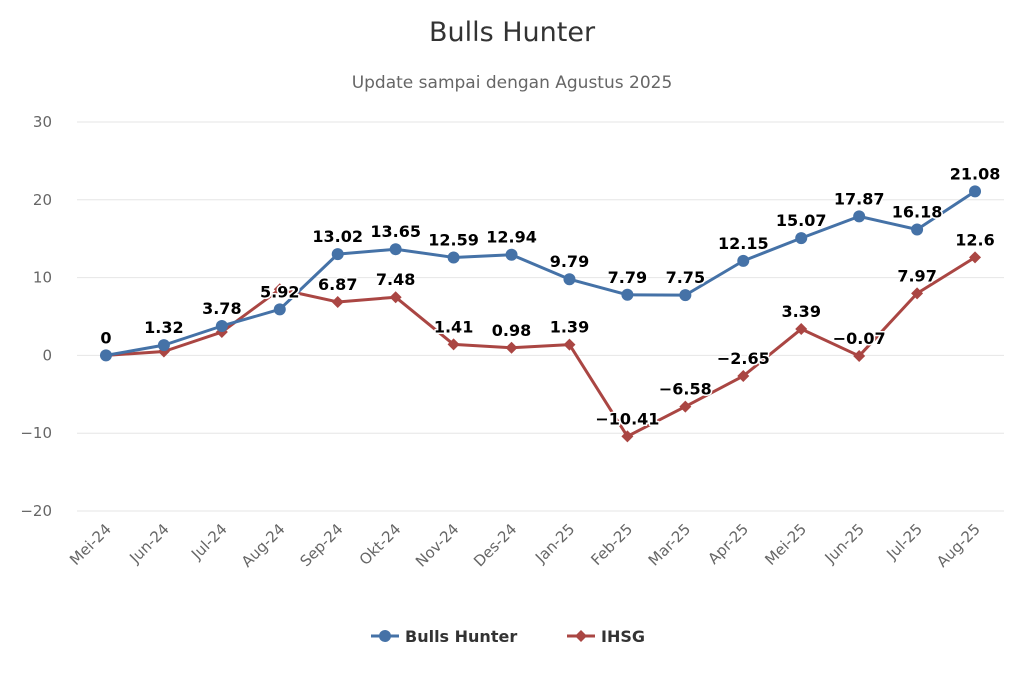 The image size is (1024, 683). Describe the element at coordinates (627, 418) in the screenshot. I see `ihsg-data-label: −10.41` at that location.